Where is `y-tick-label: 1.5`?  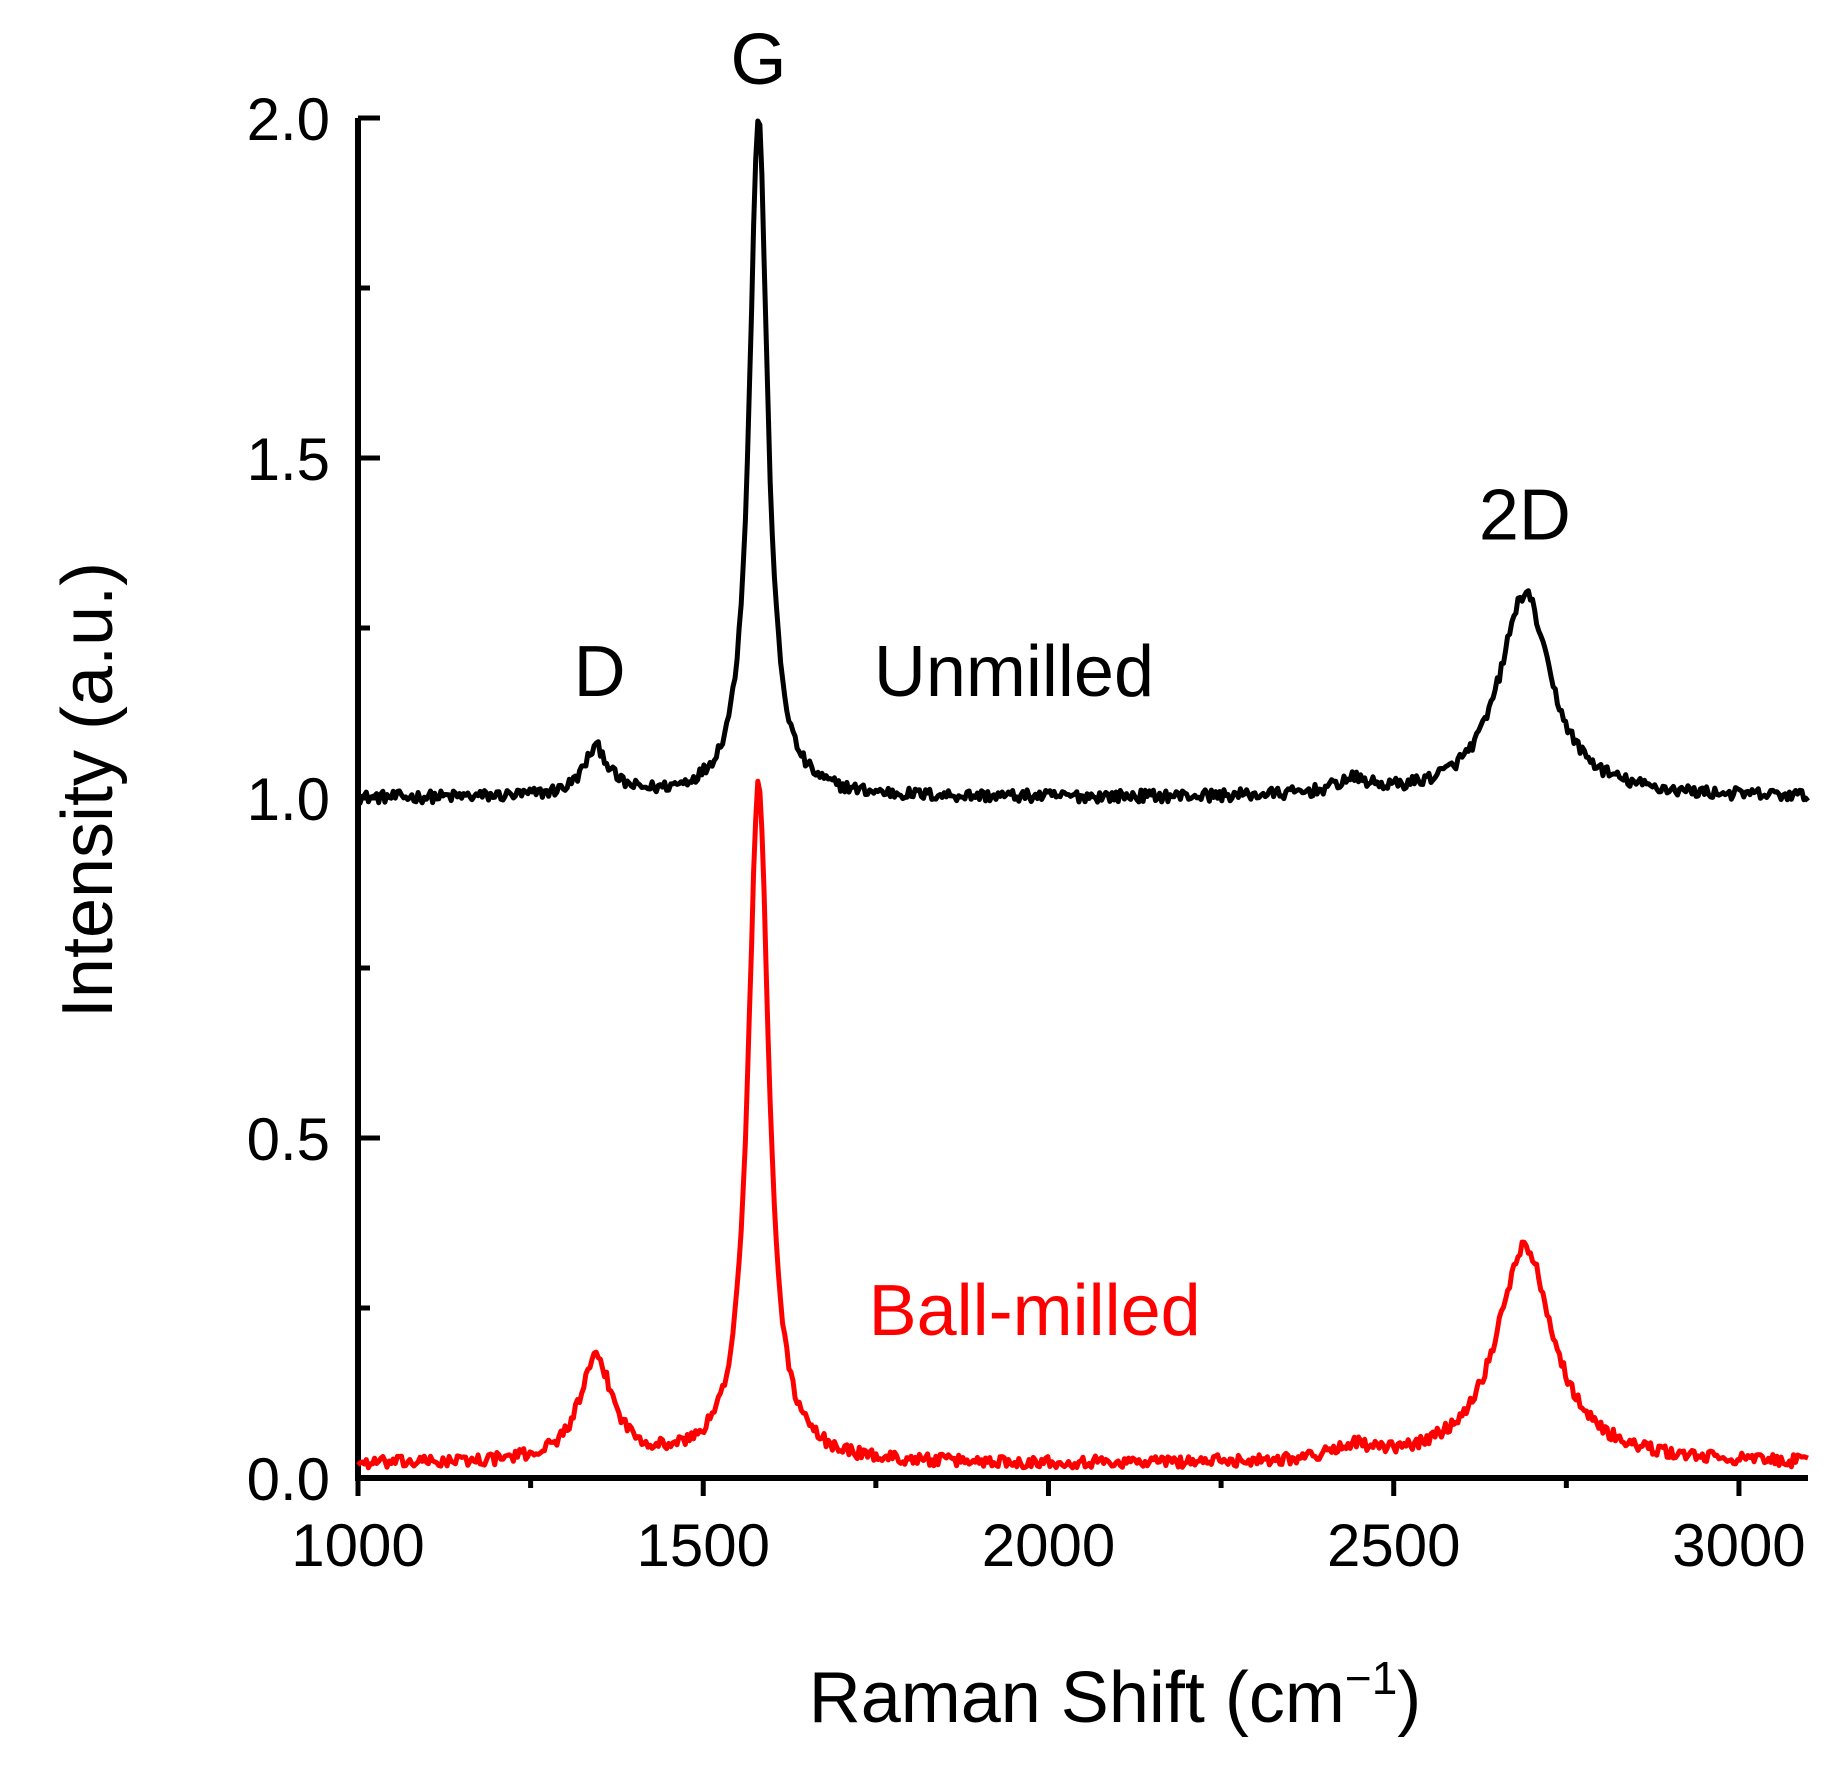
y-tick-label: 1.5 is located at coordinates (288, 459).